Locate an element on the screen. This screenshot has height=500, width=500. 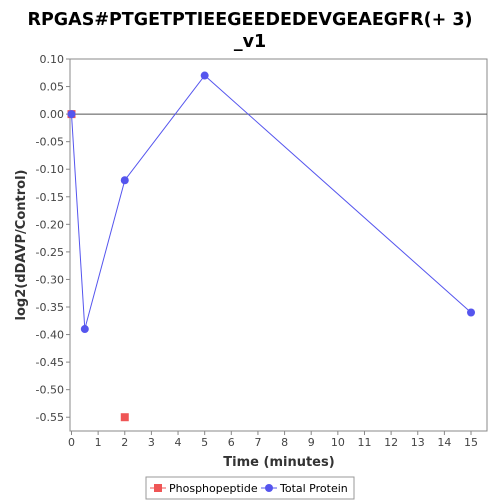
y-tick-label: -0.10 is located at coordinates (50, 169).